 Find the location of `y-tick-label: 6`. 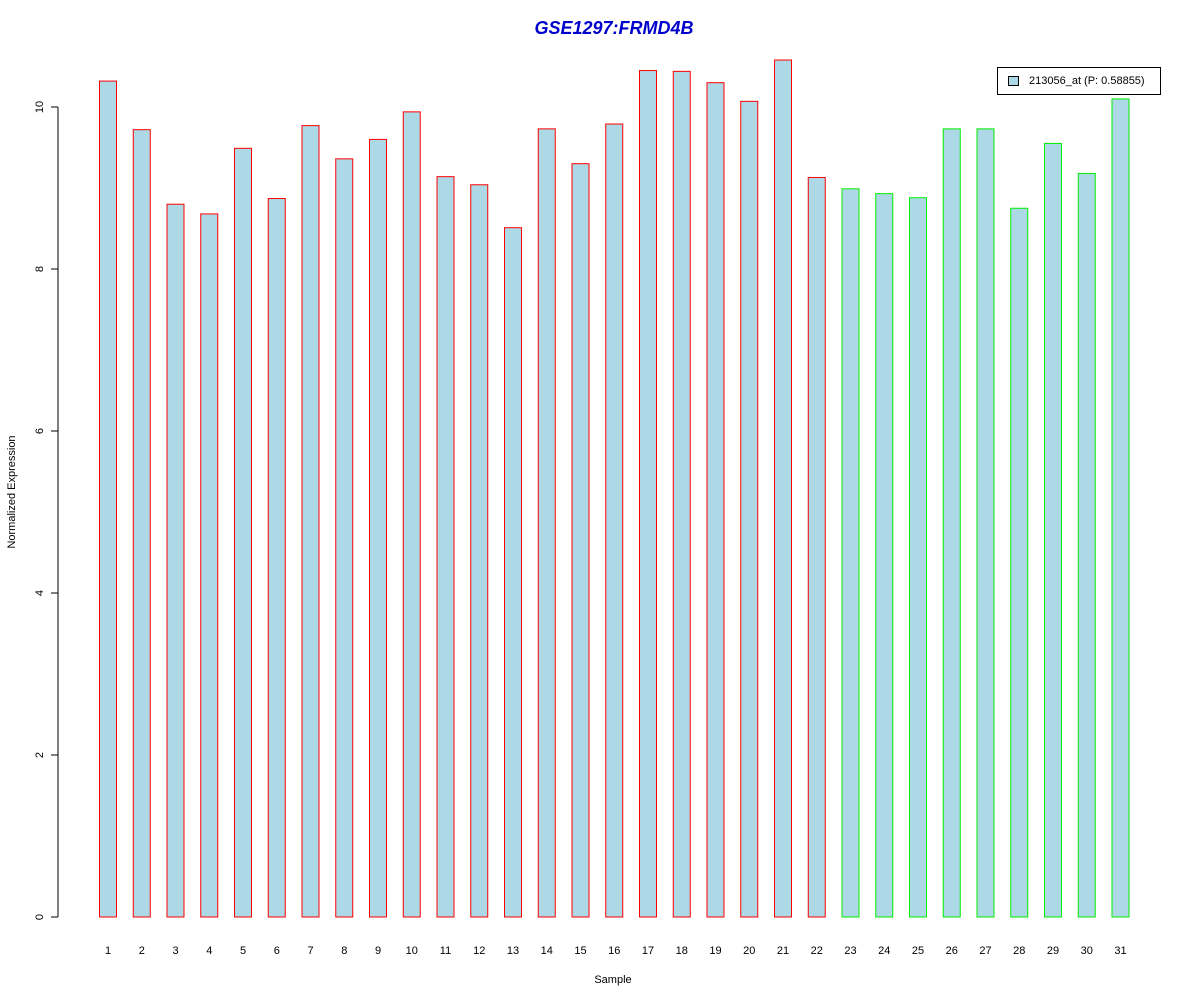

y-tick-label: 6 is located at coordinates (40, 431).